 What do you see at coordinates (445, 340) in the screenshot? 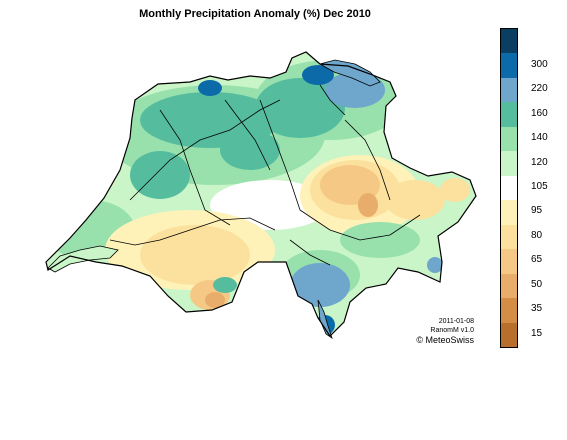
I see `stamp-copyright: © MeteoSwiss` at bounding box center [445, 340].